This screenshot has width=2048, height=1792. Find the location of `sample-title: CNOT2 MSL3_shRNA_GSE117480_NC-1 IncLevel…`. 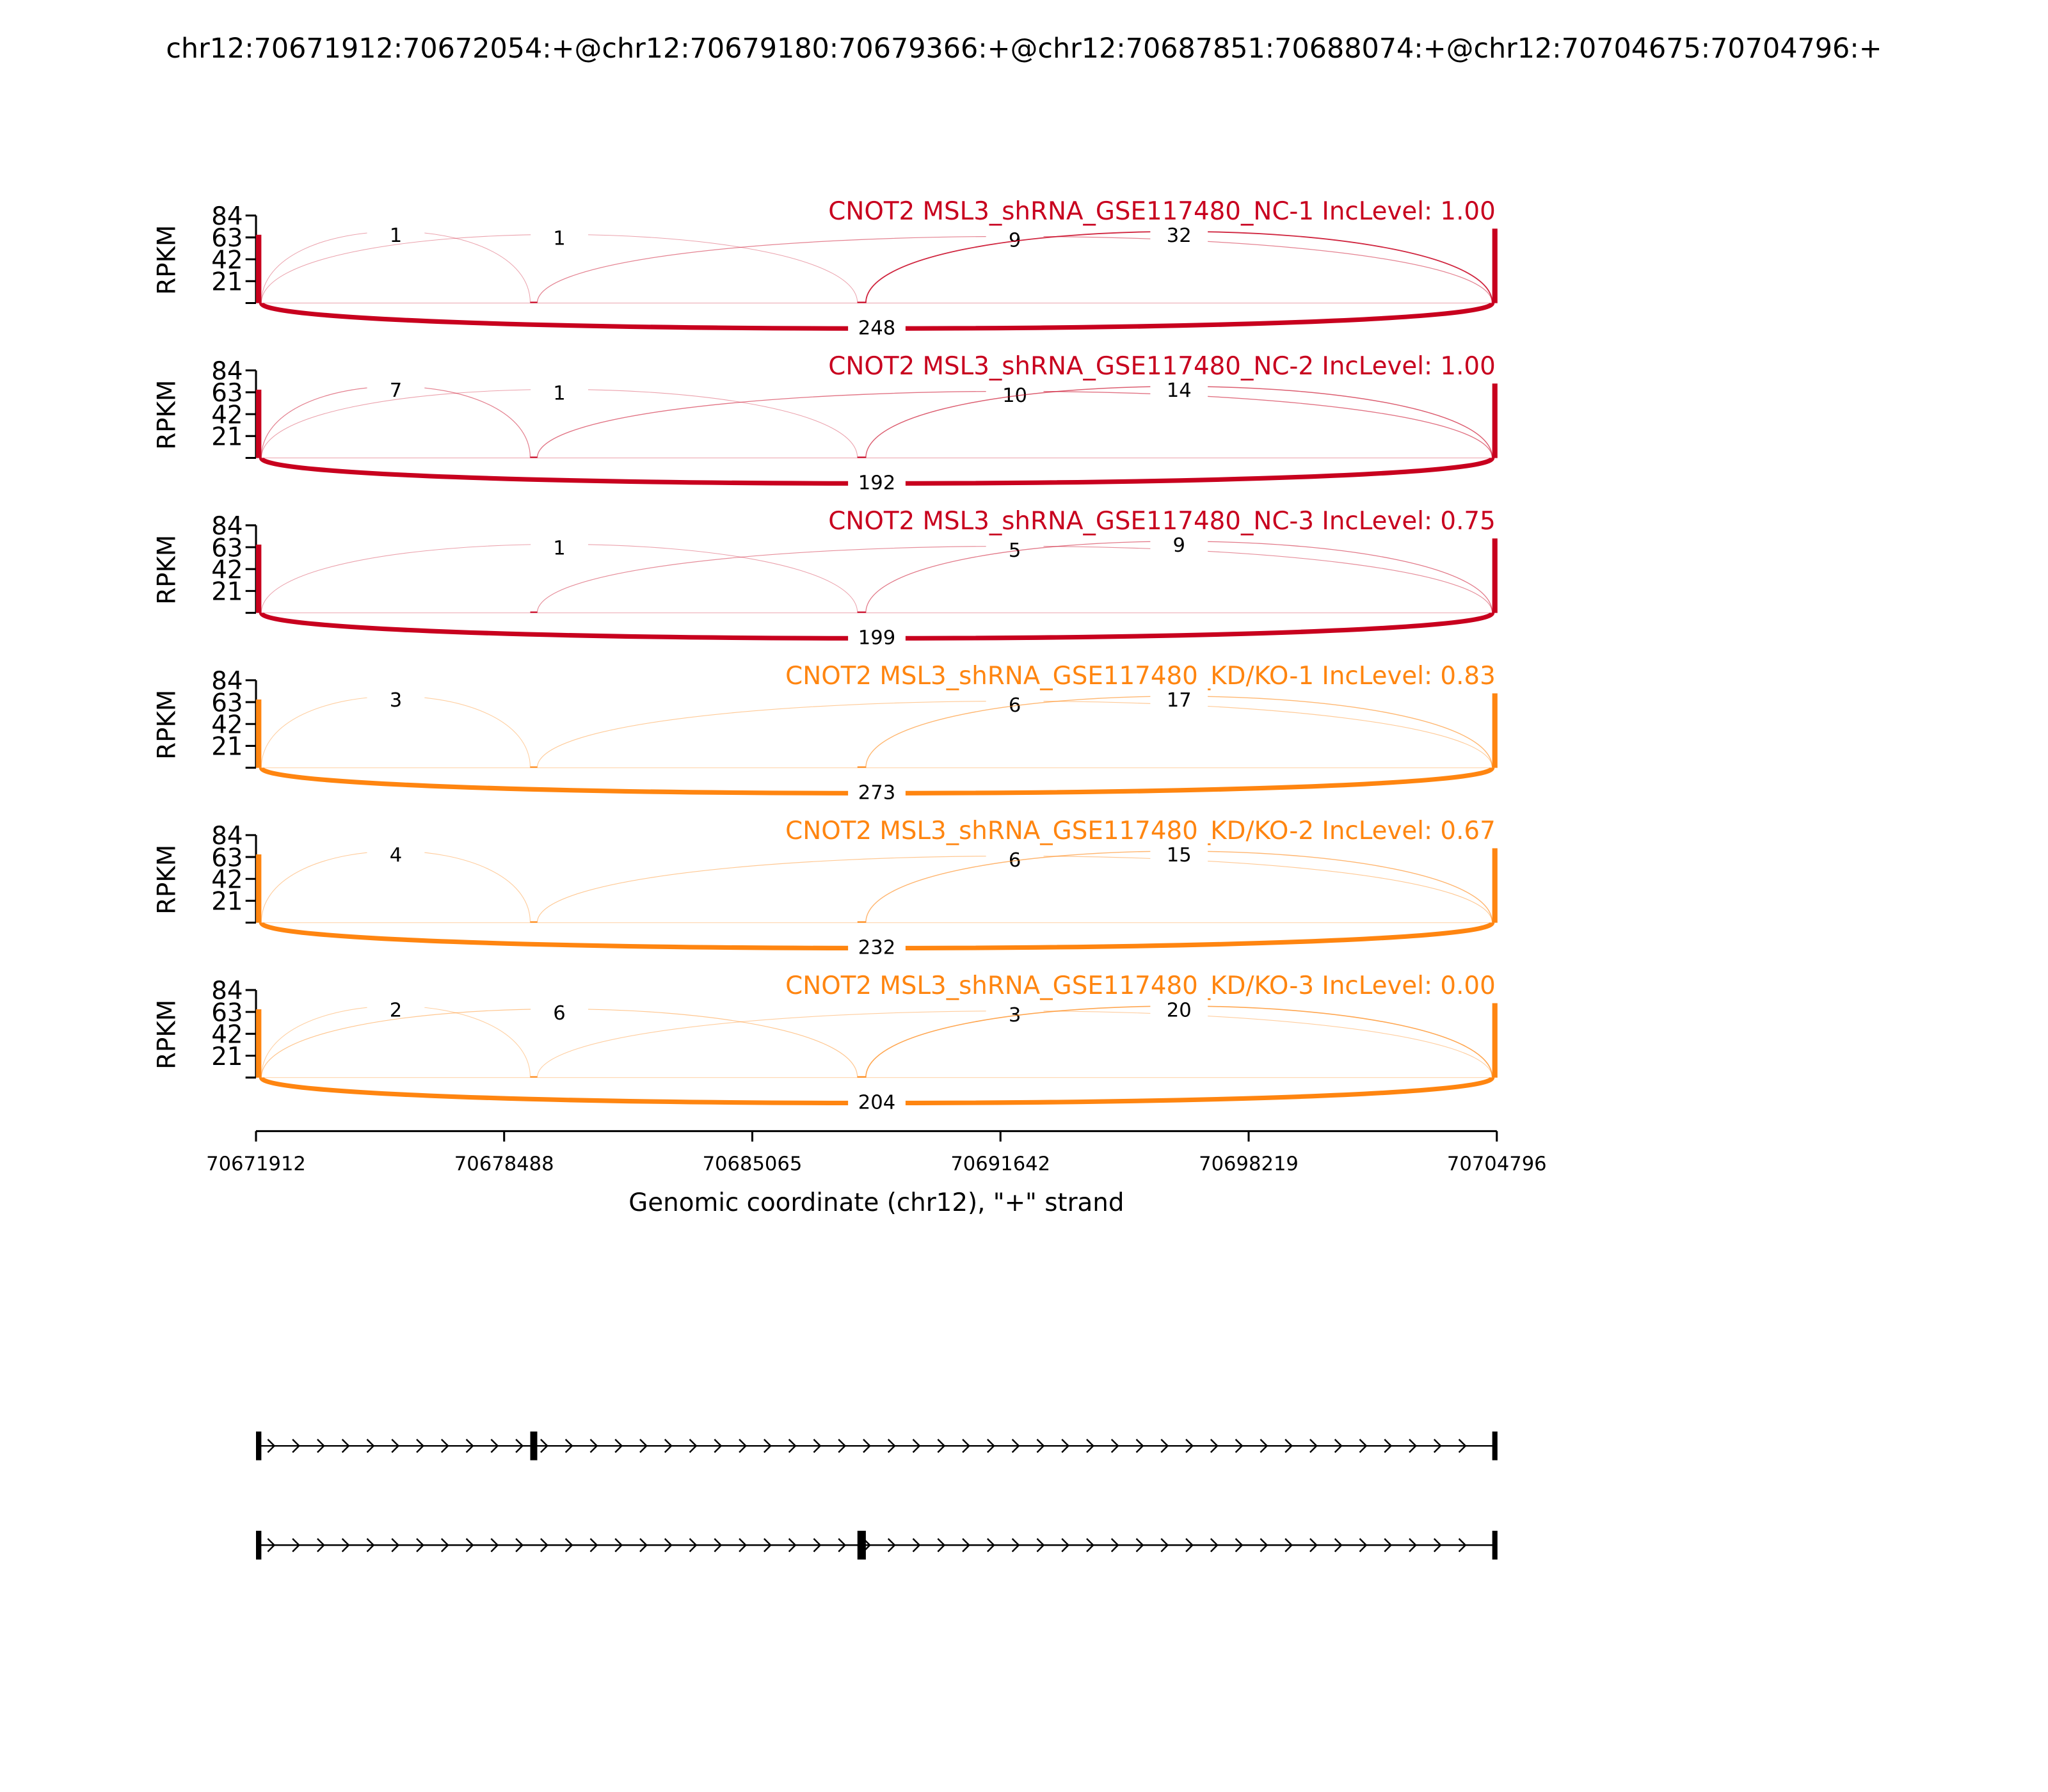

sample-title: CNOT2 MSL3_shRNA_GSE117480_NC-1 IncLevel… is located at coordinates (1161, 211).